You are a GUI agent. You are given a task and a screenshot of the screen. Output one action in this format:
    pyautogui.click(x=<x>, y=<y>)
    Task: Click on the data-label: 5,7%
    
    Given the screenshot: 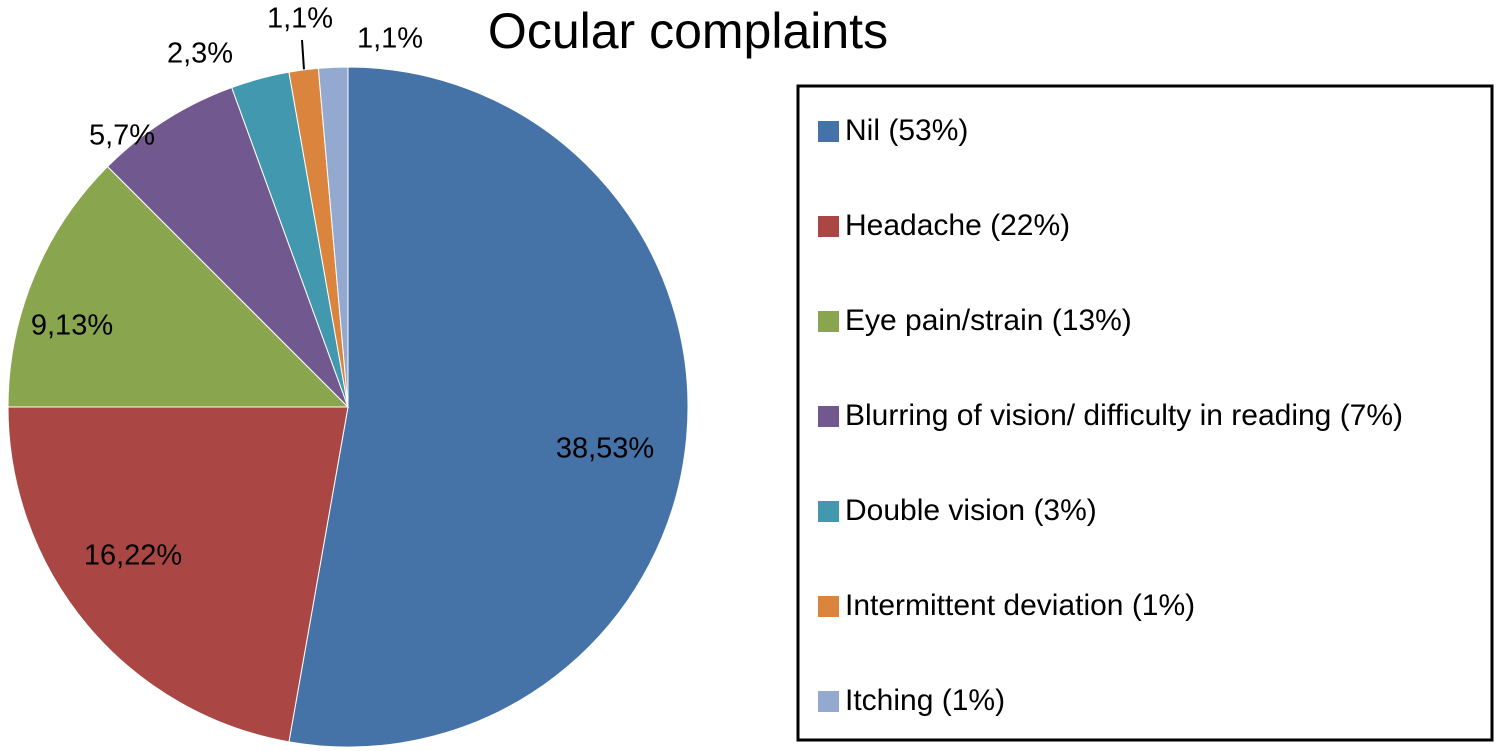 What is the action you would take?
    pyautogui.click(x=122, y=136)
    